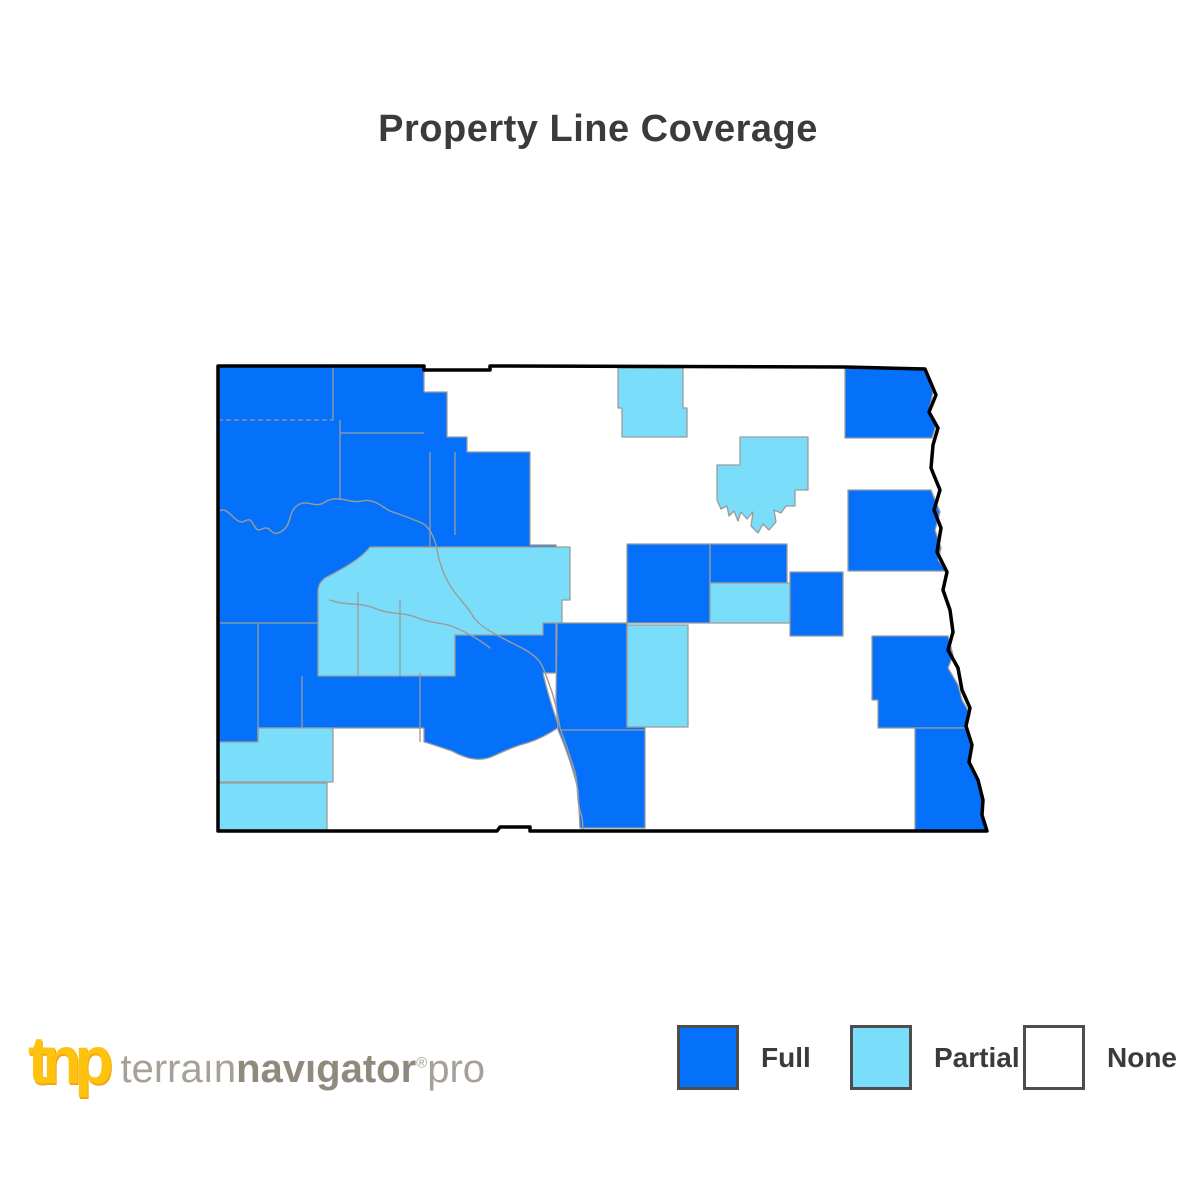 The width and height of the screenshot is (1196, 1196). Describe the element at coordinates (890, 403) in the screenshot. I see `county-pembina` at that location.